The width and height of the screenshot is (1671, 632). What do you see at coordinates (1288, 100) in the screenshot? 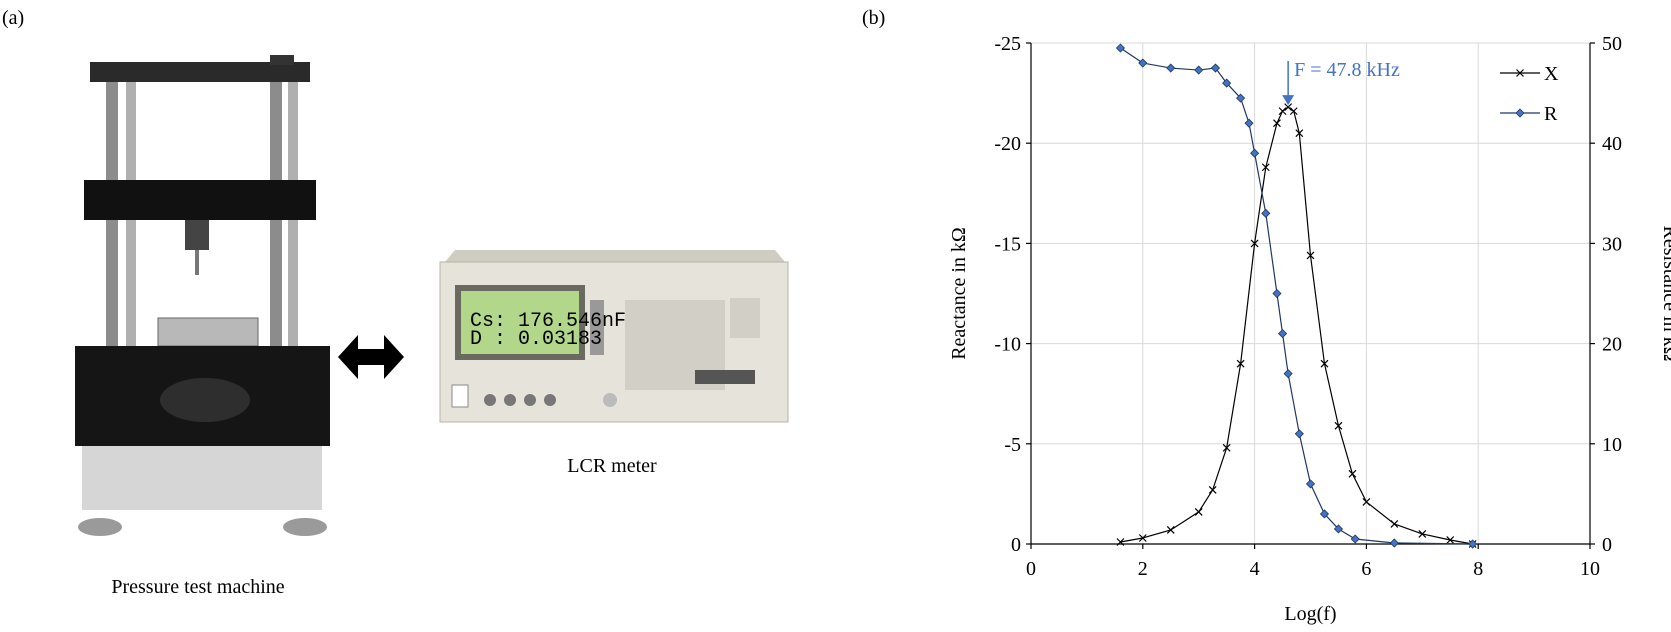
I see `annotation-arrowhead` at bounding box center [1288, 100].